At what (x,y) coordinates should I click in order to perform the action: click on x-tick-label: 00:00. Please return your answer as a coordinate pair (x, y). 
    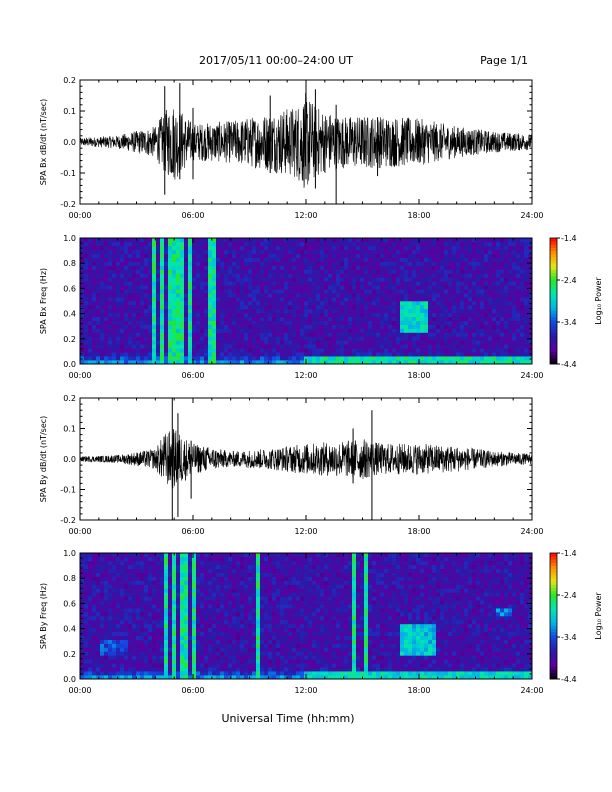
    Looking at the image, I should click on (79, 375).